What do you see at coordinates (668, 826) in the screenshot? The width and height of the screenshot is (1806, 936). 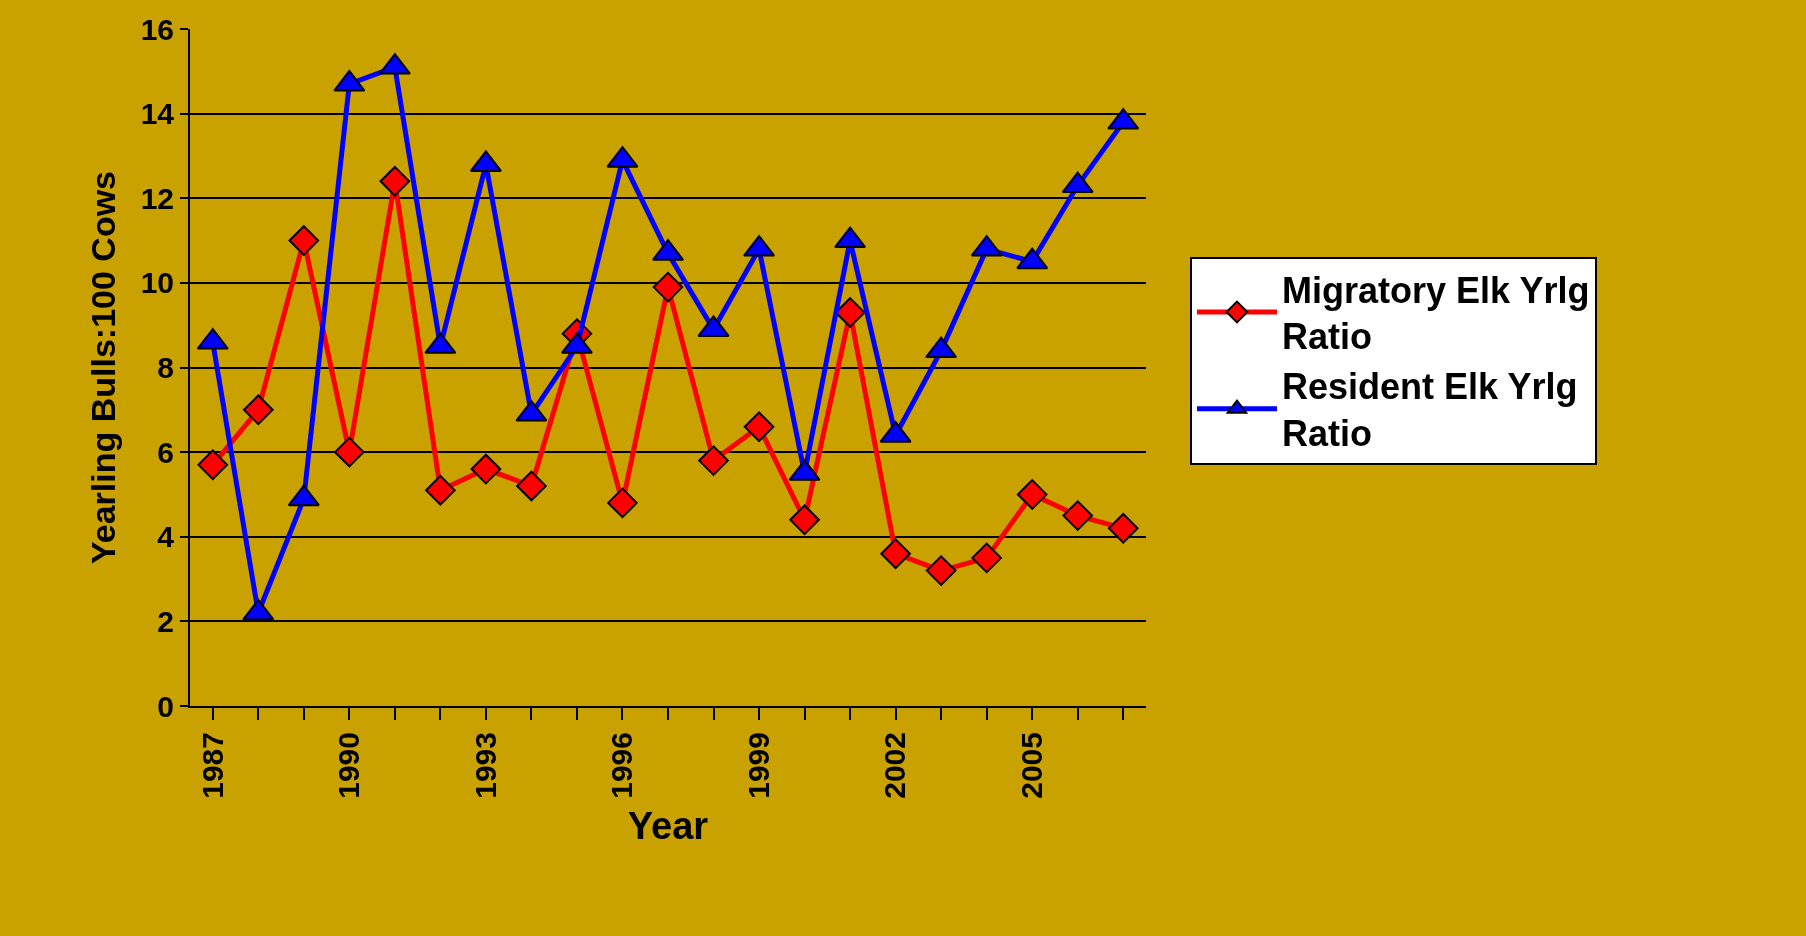 I see `x-axis-title: Year` at bounding box center [668, 826].